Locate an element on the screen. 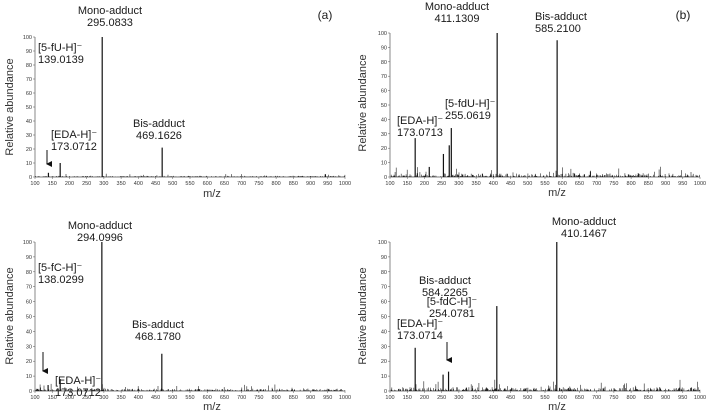  peak-annotation-value: 139.0139 is located at coordinates (61, 60).